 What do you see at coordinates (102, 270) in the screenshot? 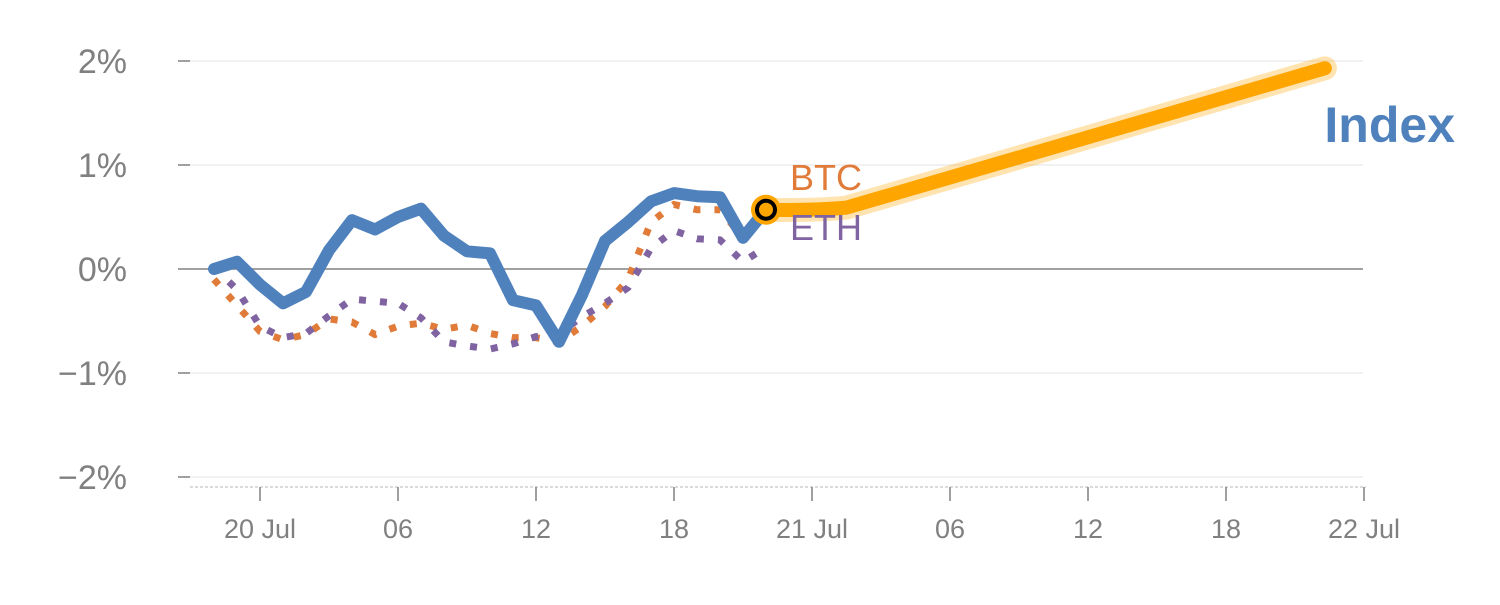
I see `y-tick-label: 0%` at bounding box center [102, 270].